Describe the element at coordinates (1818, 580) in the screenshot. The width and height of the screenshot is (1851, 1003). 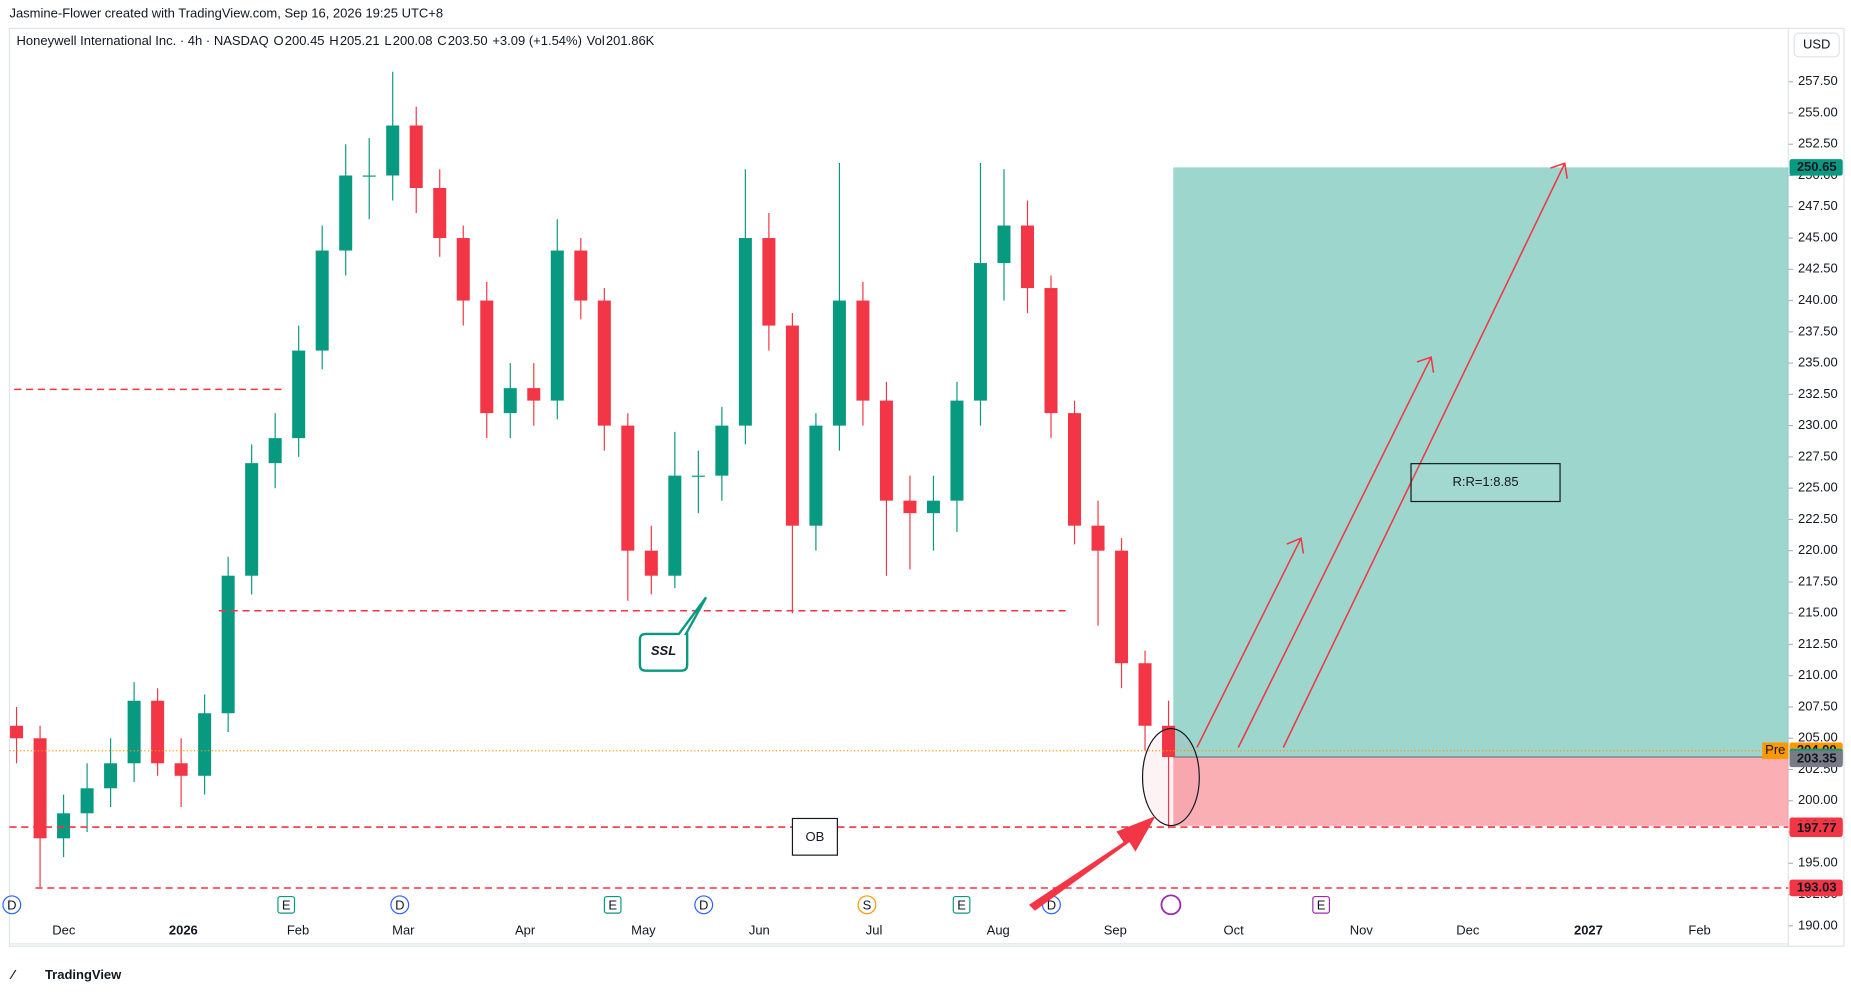
I see `y-tick-label: 217.50` at that location.